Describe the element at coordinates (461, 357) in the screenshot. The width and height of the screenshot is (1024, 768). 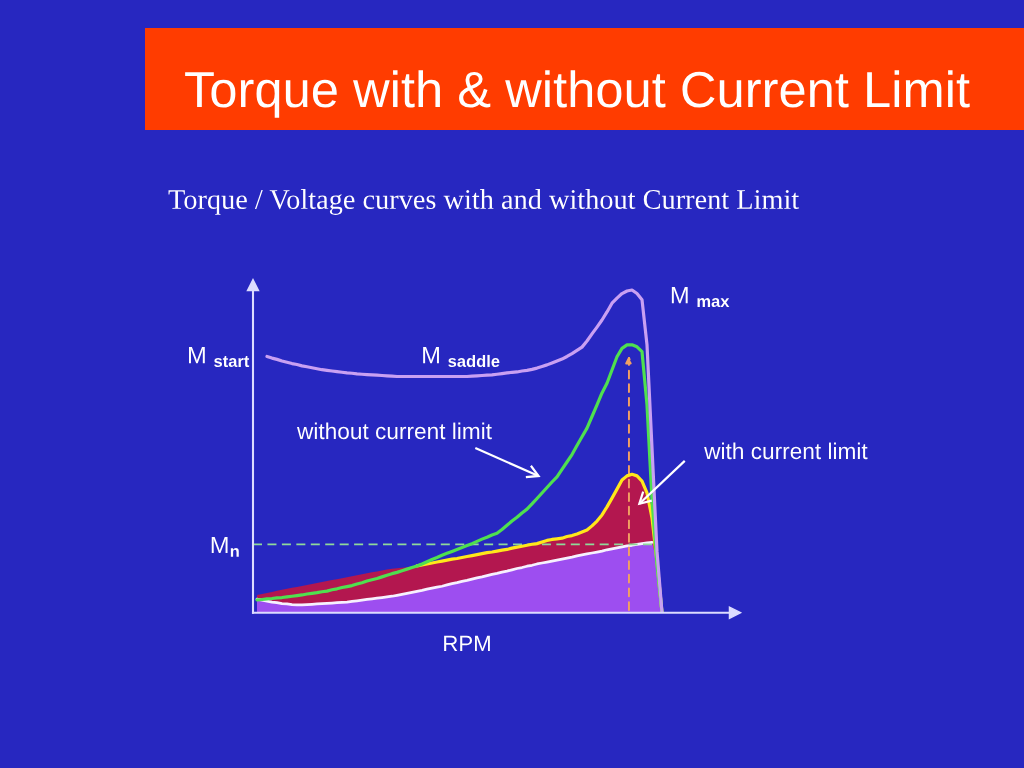
I see `annotation: M $_{saddle}$` at that location.